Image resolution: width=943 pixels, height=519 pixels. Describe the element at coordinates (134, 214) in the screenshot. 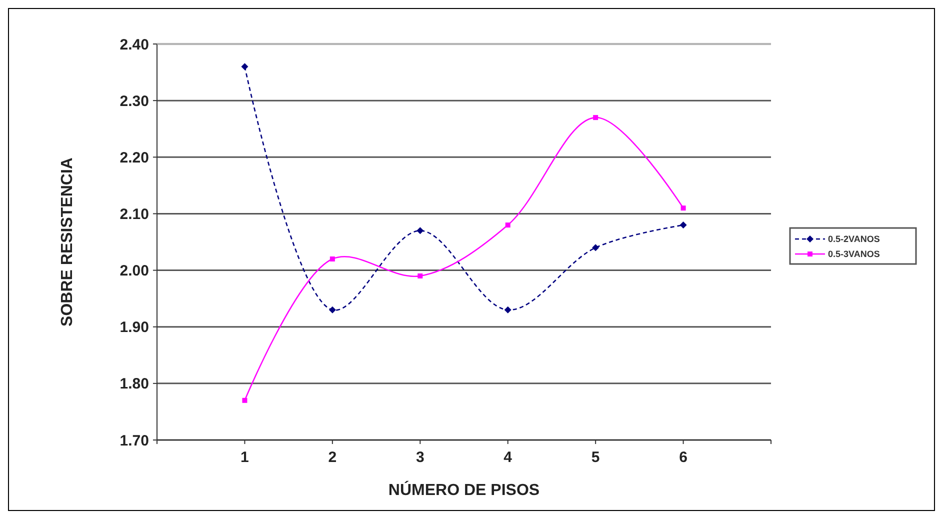

I see `y-tick-label: 2.10` at that location.